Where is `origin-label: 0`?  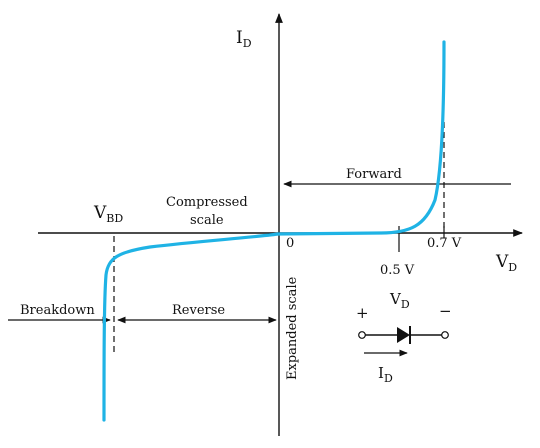 origin-label: 0 is located at coordinates (290, 243).